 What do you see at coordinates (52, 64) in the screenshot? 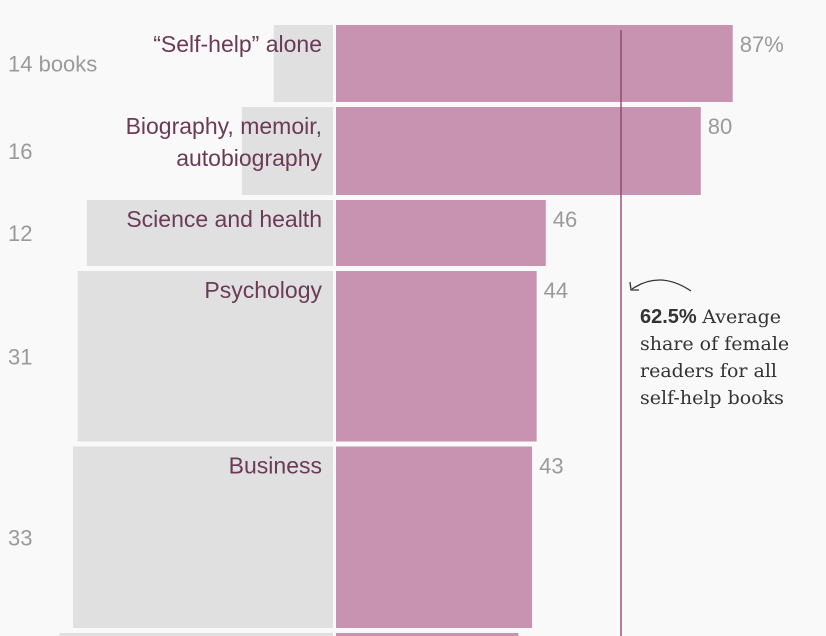
I see `book-count-label: 14 books` at bounding box center [52, 64].